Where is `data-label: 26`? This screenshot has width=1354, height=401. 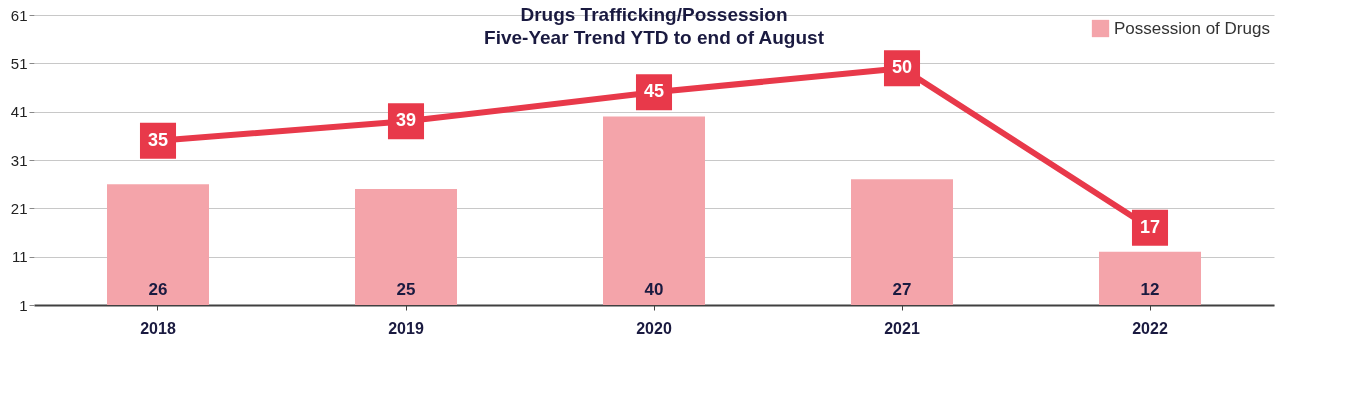
data-label: 26 is located at coordinates (158, 289).